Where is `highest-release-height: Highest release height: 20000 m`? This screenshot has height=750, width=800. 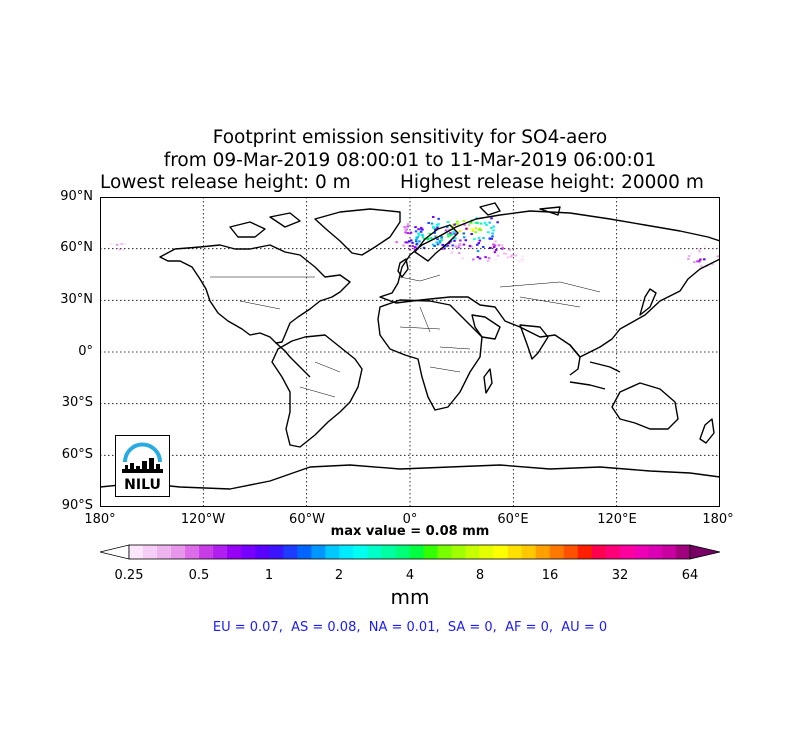
highest-release-height: Highest release height: 20000 m is located at coordinates (552, 182).